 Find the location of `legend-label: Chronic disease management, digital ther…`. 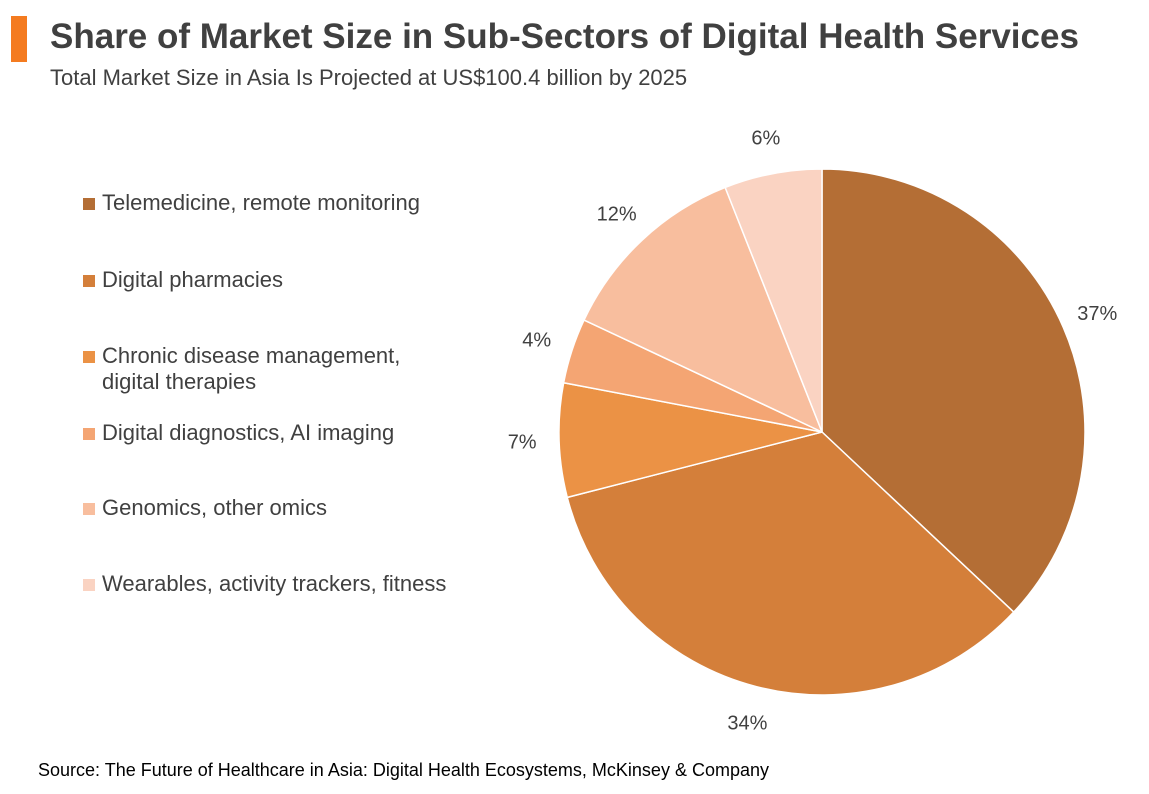

legend-label: Chronic disease management, digital ther… is located at coordinates (251, 368).